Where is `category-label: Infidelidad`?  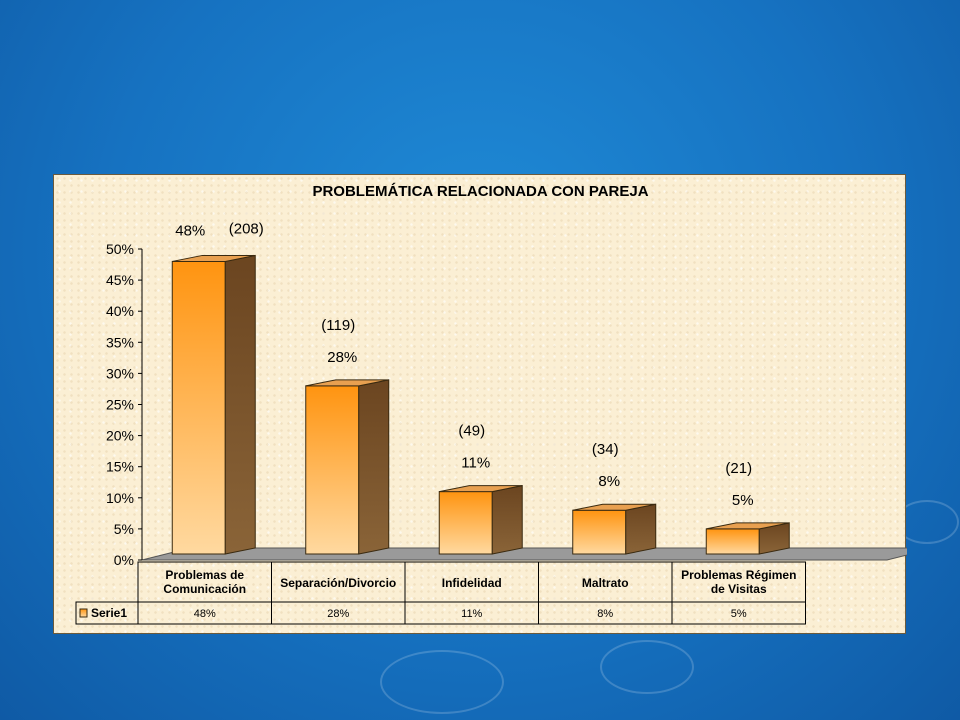 category-label: Infidelidad is located at coordinates (472, 583).